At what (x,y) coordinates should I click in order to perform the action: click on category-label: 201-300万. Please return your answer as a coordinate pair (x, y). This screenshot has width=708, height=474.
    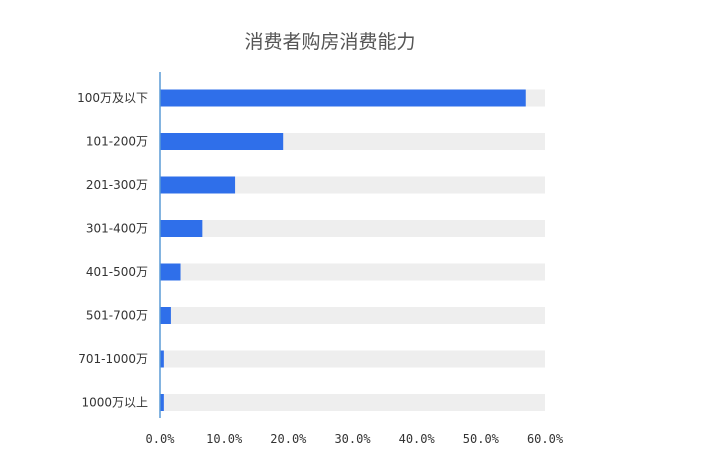
    Looking at the image, I should click on (117, 185).